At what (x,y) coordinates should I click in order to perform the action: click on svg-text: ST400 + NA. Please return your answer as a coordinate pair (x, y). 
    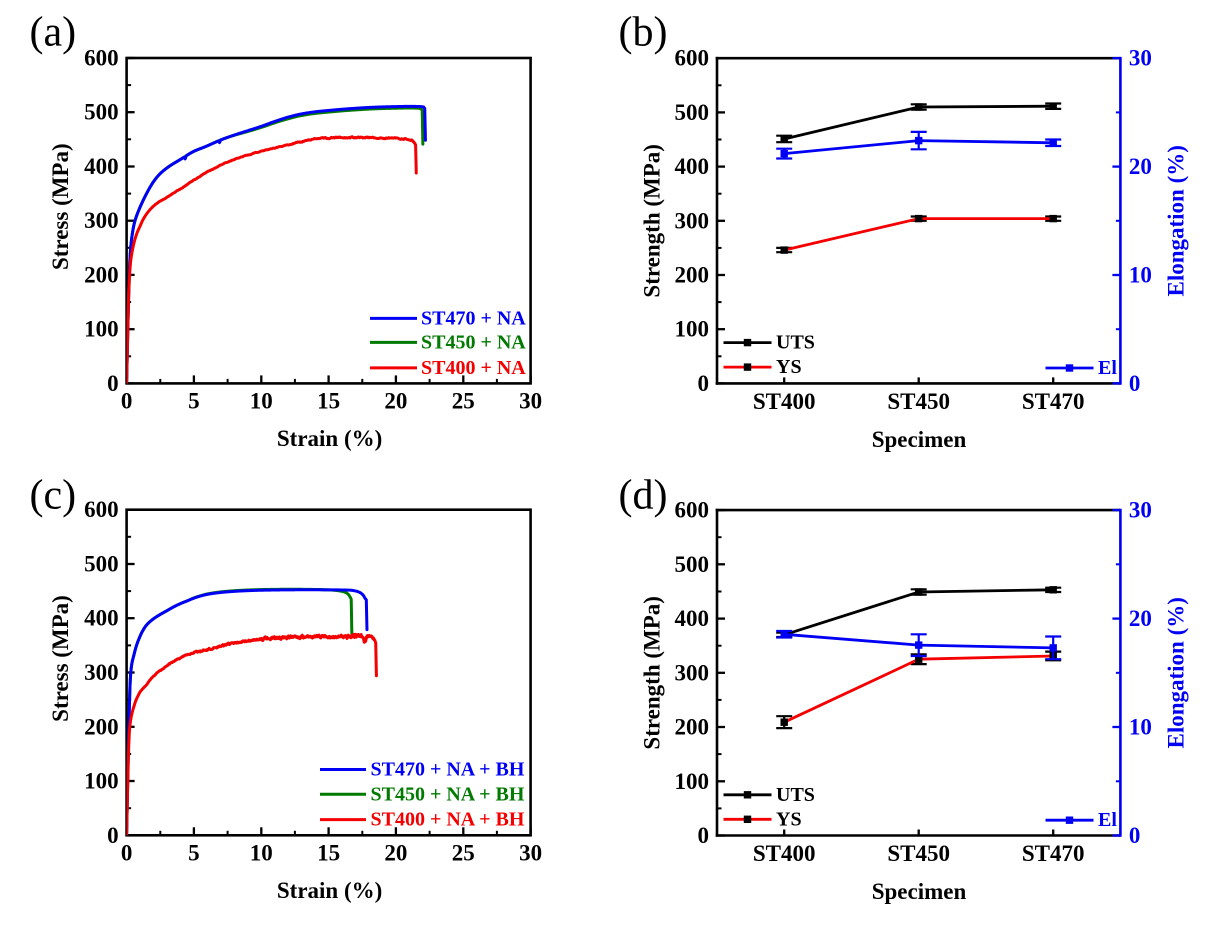
    Looking at the image, I should click on (473, 368).